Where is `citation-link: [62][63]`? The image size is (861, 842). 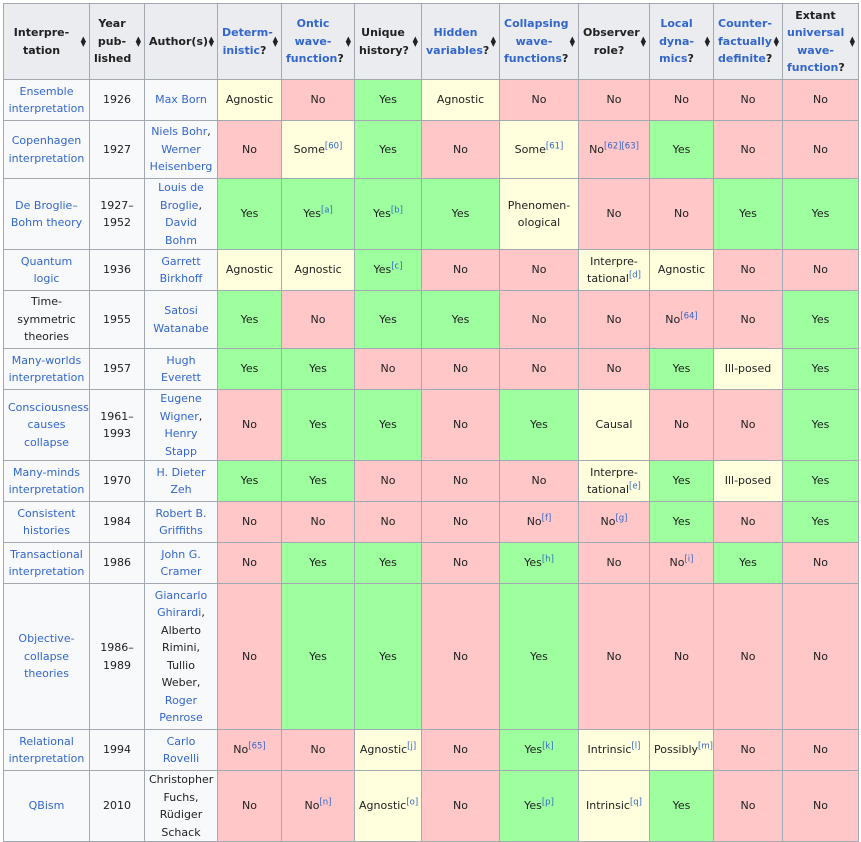
citation-link: [62][63] is located at coordinates (621, 146).